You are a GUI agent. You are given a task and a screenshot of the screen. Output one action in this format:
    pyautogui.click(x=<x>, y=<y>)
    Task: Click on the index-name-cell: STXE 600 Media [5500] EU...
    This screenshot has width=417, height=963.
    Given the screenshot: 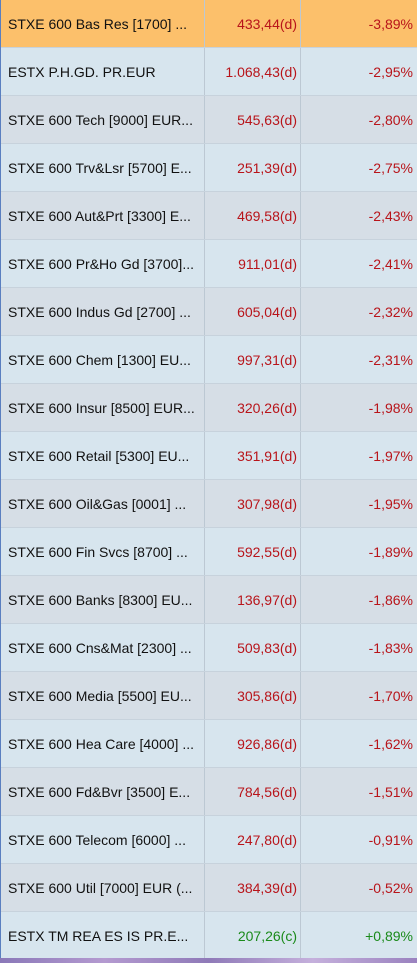 What is the action you would take?
    pyautogui.click(x=103, y=695)
    